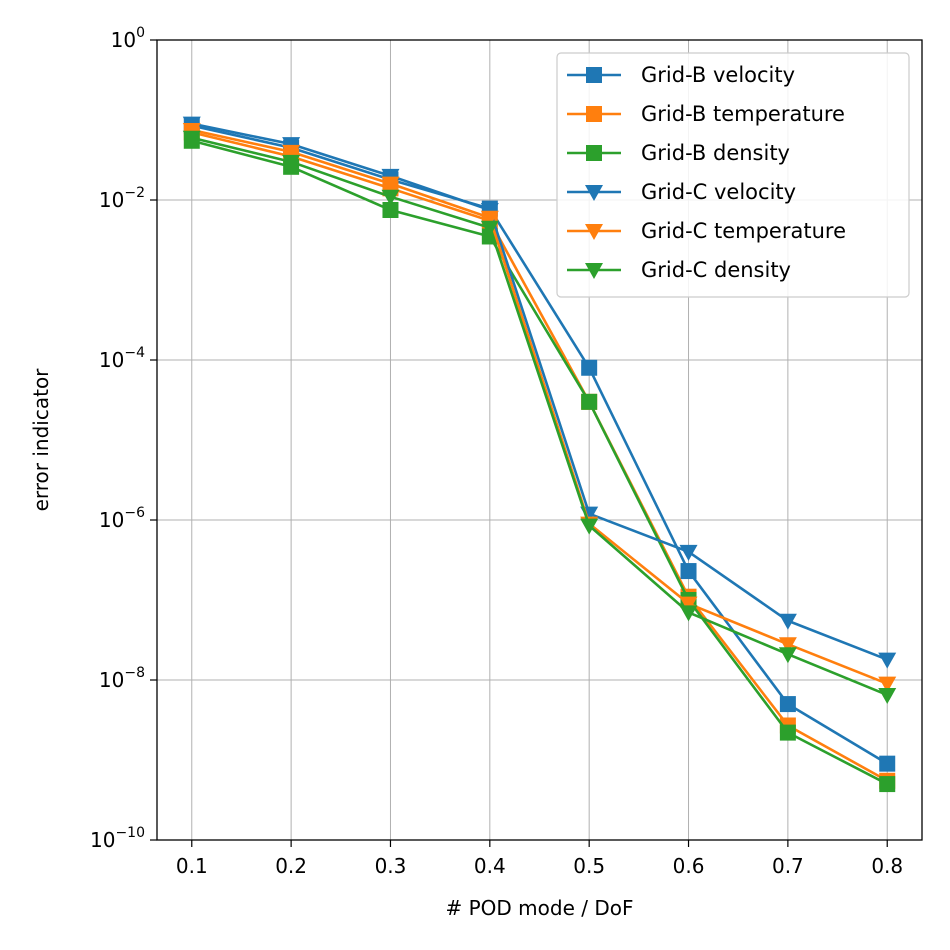 The height and width of the screenshot is (950, 950). I want to click on y-tick-label: 10⁰, so click(128, 38).